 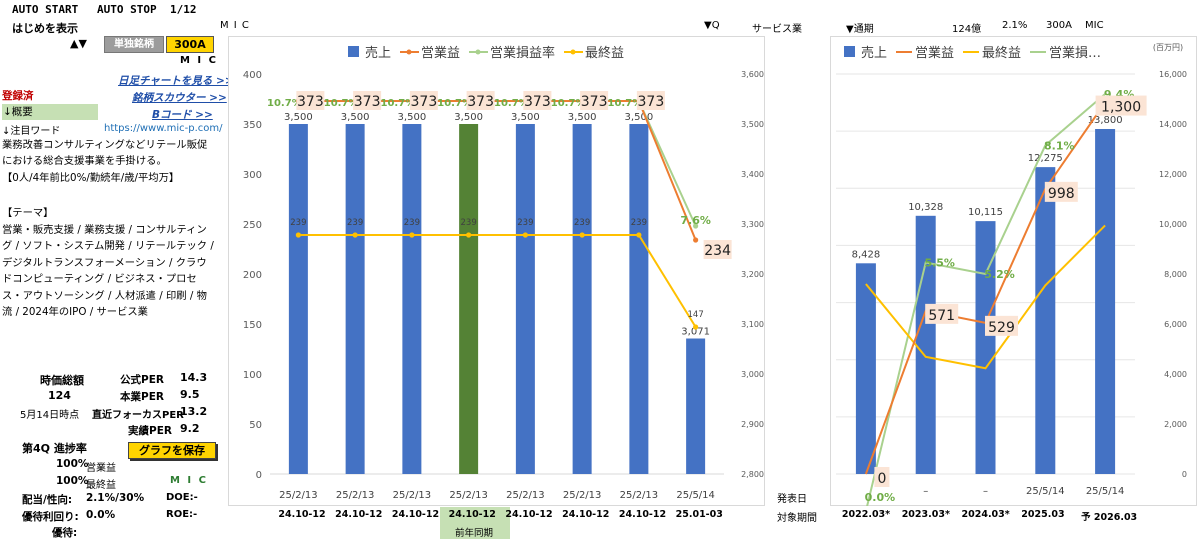 I want to click on sales-bar-label: 8,428, so click(x=866, y=254).